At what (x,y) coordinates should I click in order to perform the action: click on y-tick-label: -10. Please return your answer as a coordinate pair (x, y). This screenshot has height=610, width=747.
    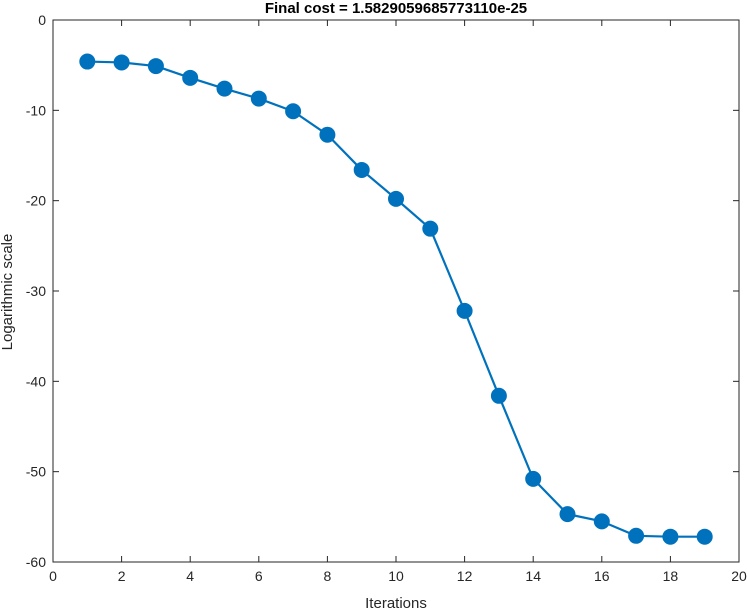
    Looking at the image, I should click on (36, 110).